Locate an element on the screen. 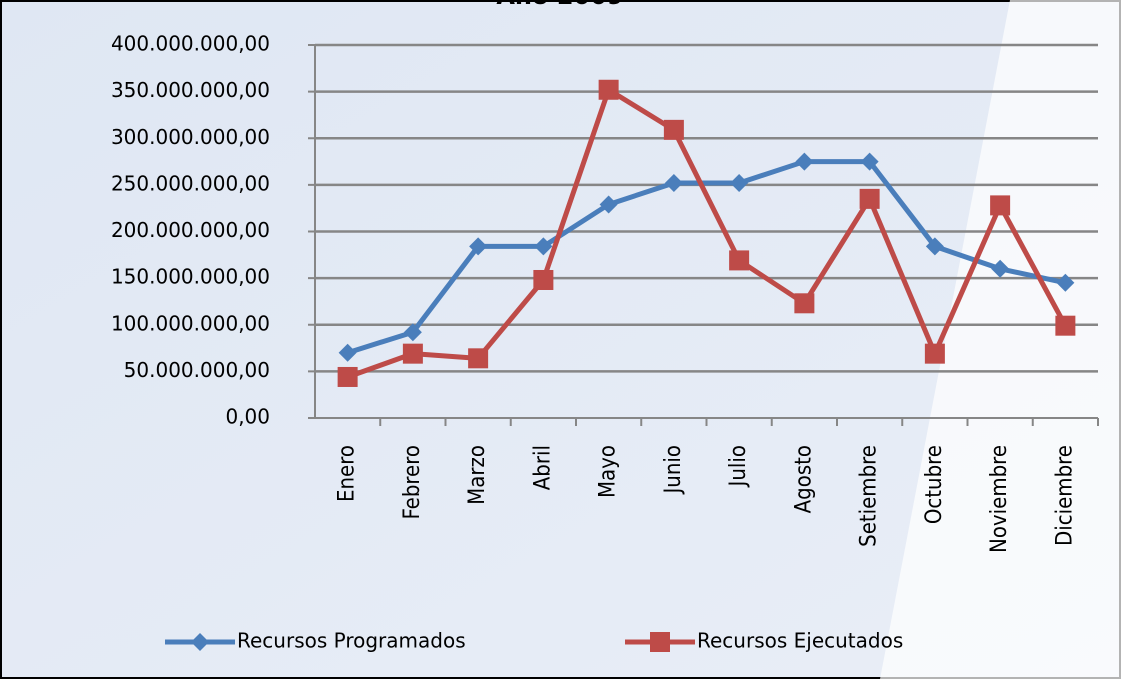 This screenshot has height=679, width=1121. y-tick-label: 400.000.000,00 is located at coordinates (190, 44).